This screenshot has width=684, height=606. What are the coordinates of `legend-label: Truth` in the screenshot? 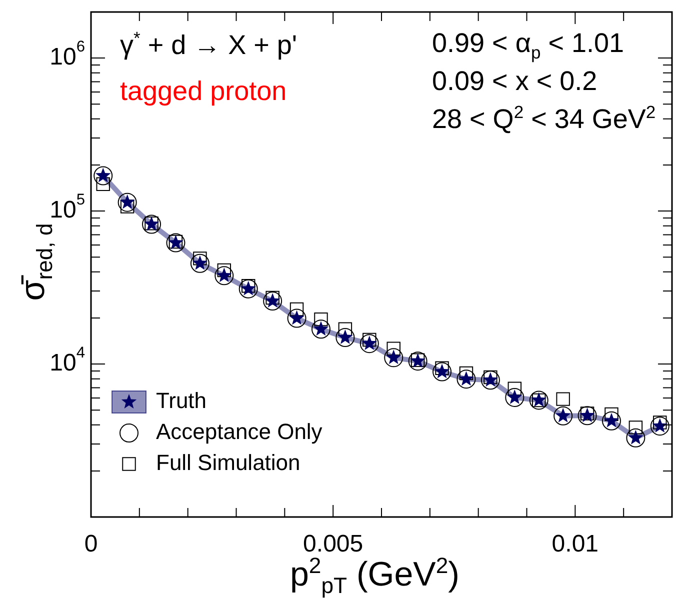 It's located at (181, 401).